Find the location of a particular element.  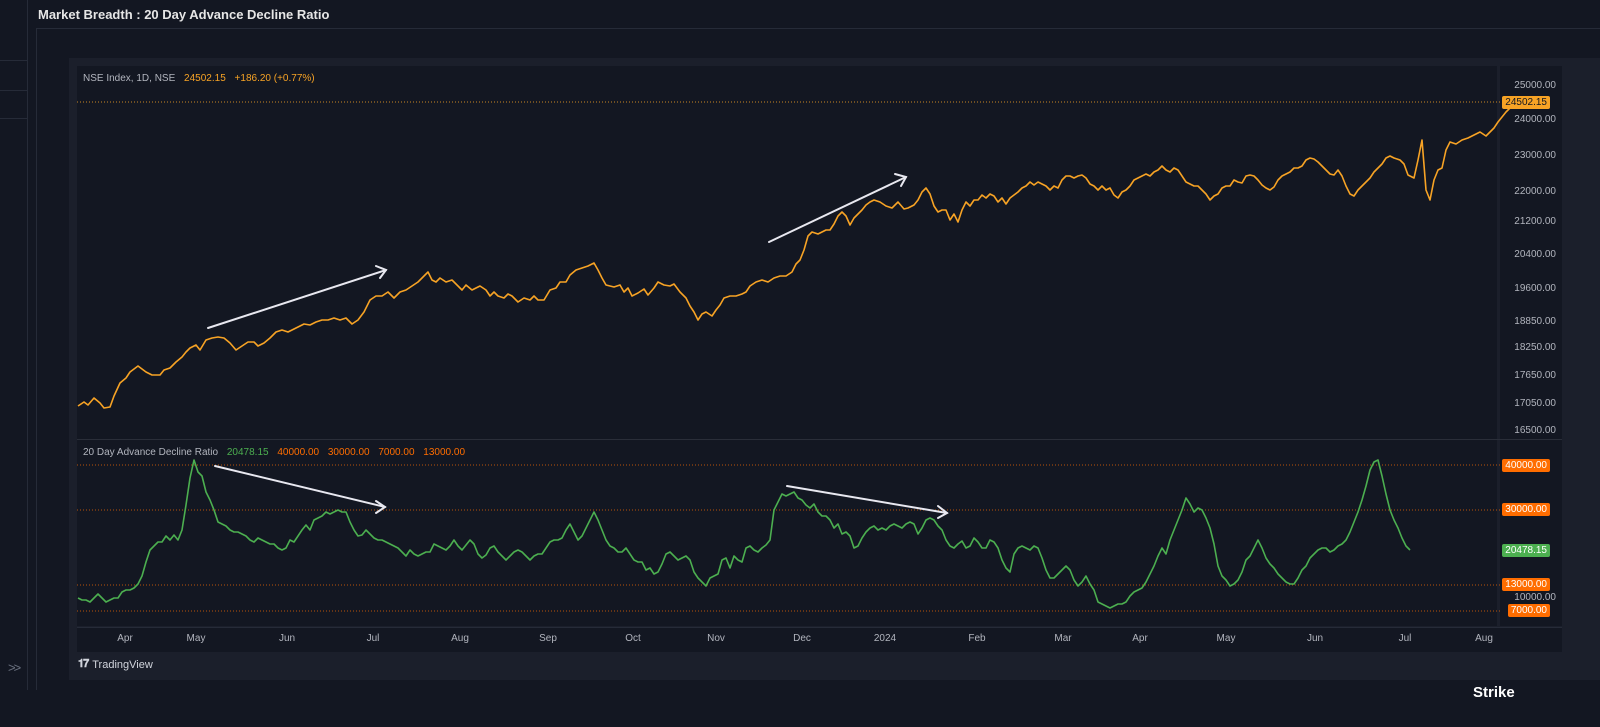

level-tag-40000: 40000.00 is located at coordinates (1526, 465).